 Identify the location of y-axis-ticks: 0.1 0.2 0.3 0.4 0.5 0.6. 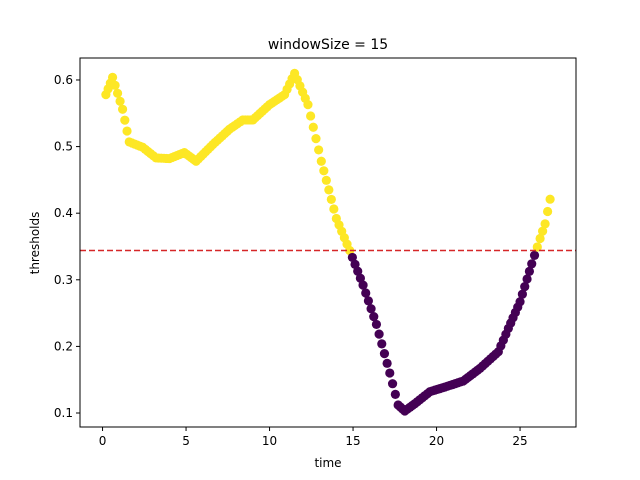
(67, 246).